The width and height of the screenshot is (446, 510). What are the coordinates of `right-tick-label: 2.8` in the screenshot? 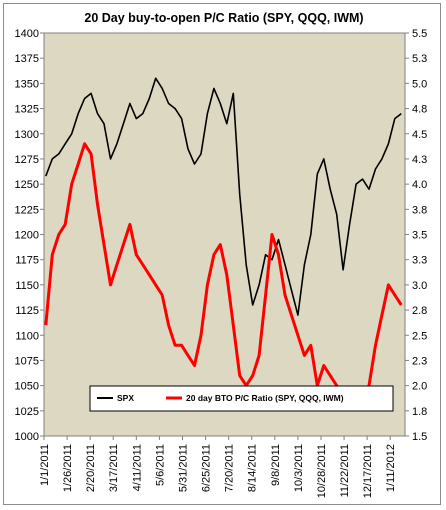 It's located at (419, 311).